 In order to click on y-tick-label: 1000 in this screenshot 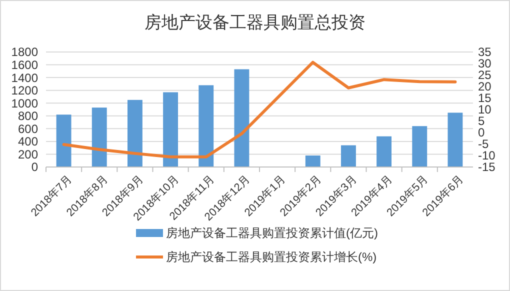, I will do `click(24, 103)`.